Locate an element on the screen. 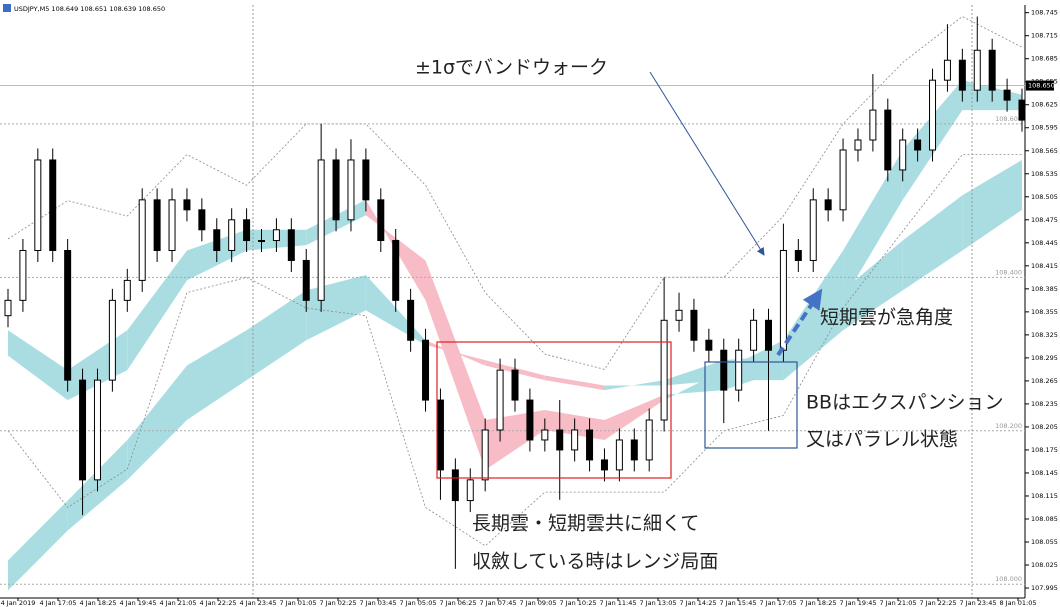  x-tick-label: 8 Jan 01:05 is located at coordinates (1017, 603).